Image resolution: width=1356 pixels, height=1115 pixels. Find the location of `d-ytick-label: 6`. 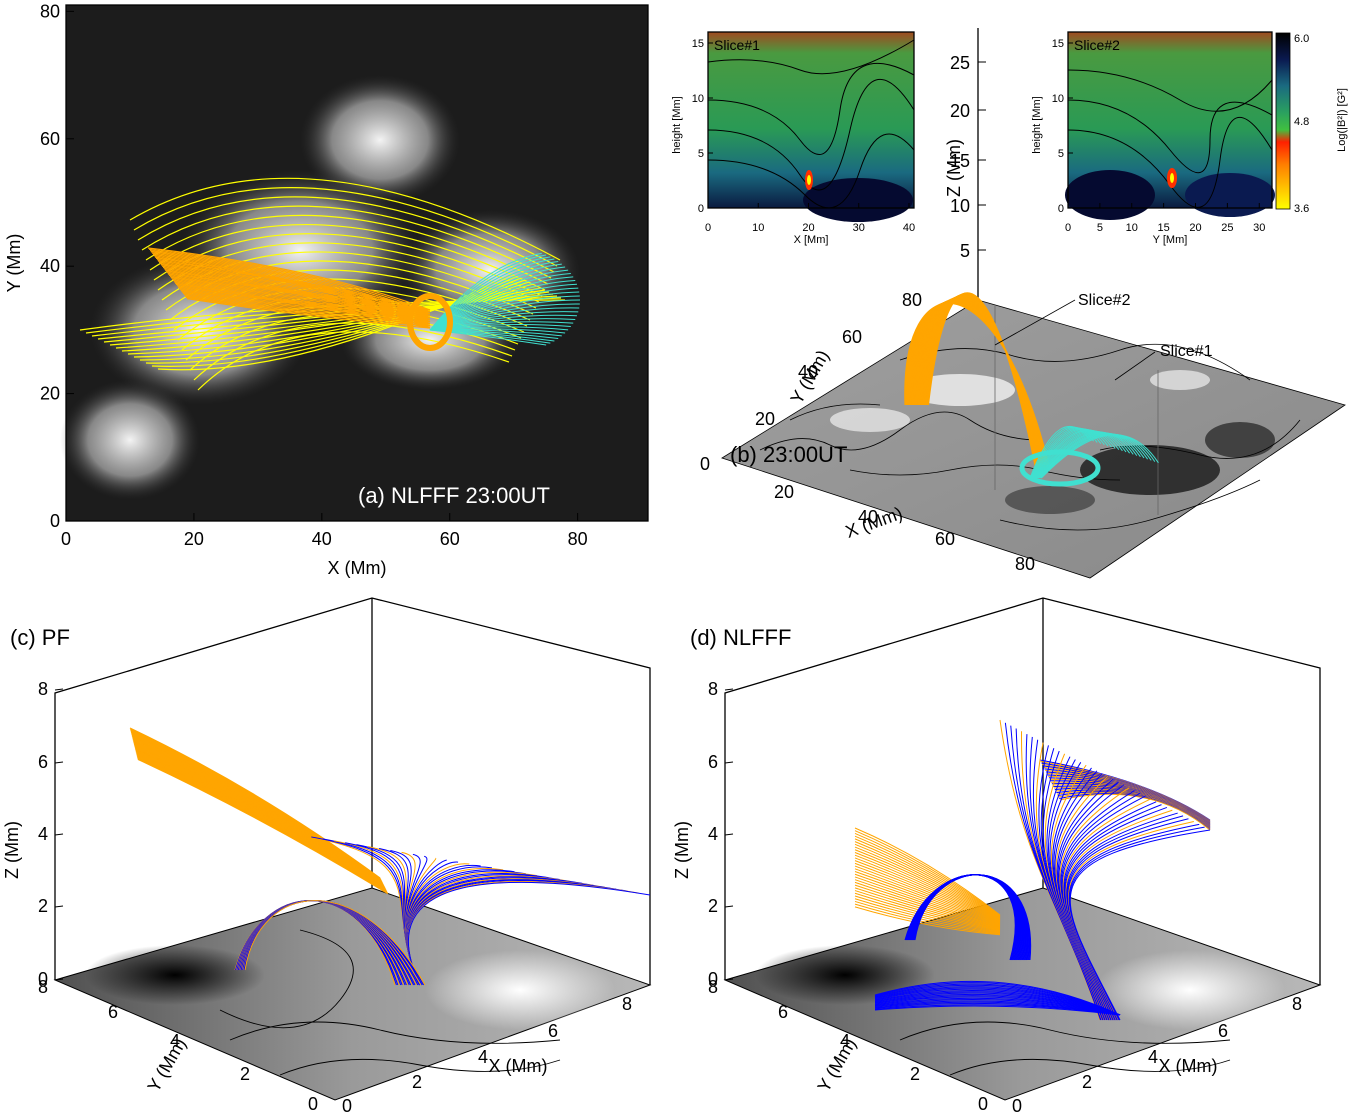

d-ytick-label: 6 is located at coordinates (783, 1012).